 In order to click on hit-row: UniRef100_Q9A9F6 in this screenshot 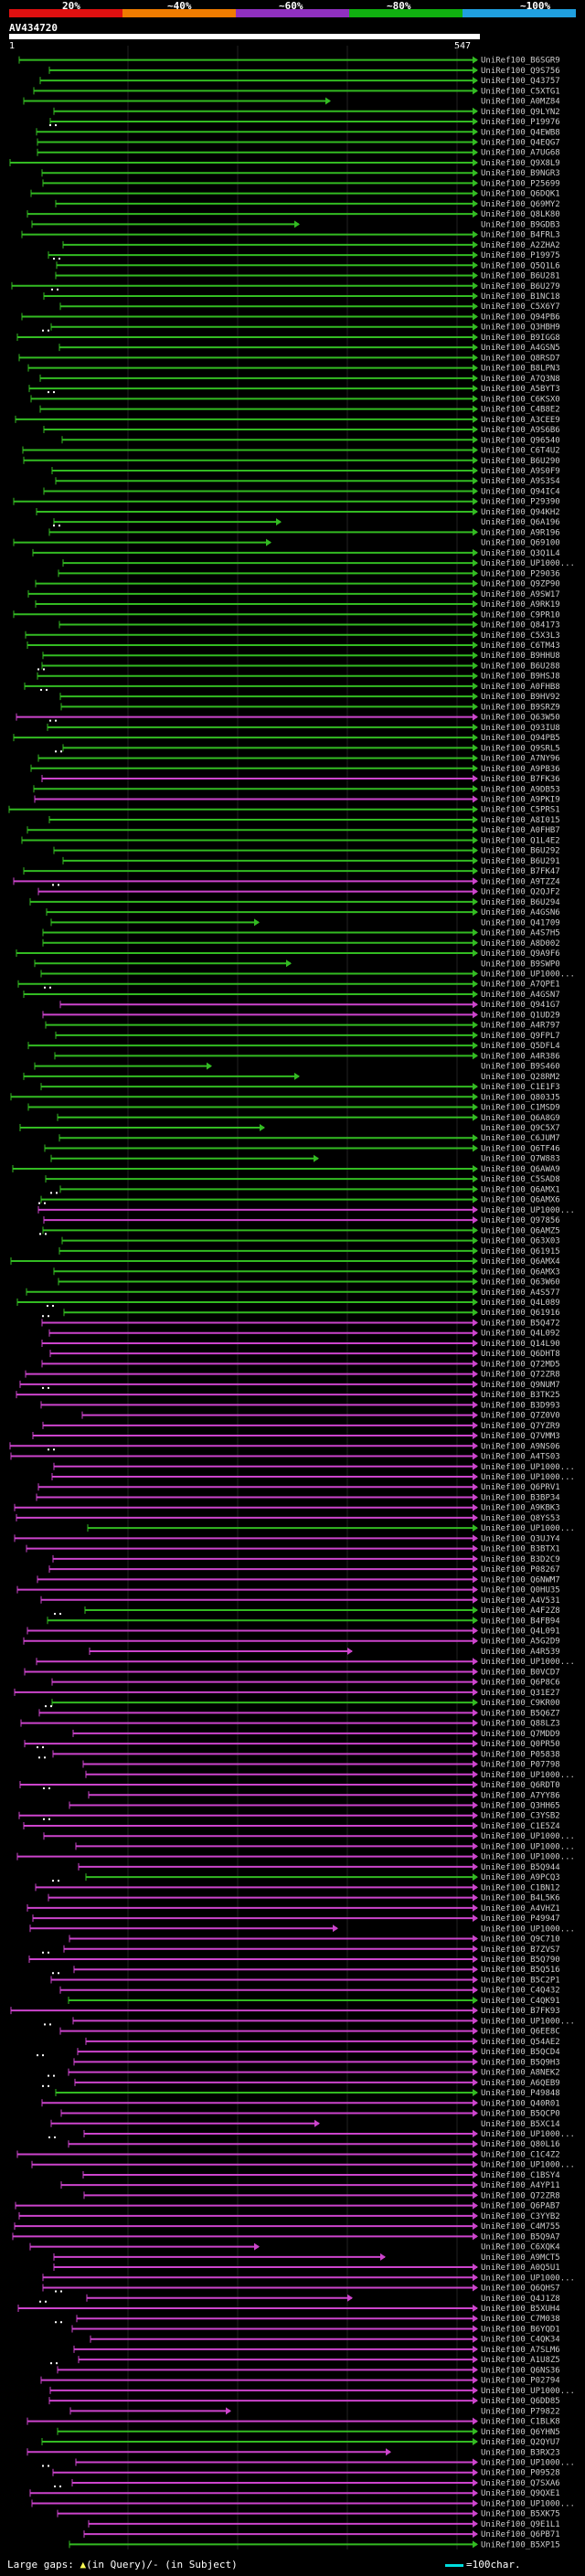, I will do `click(288, 954)`.